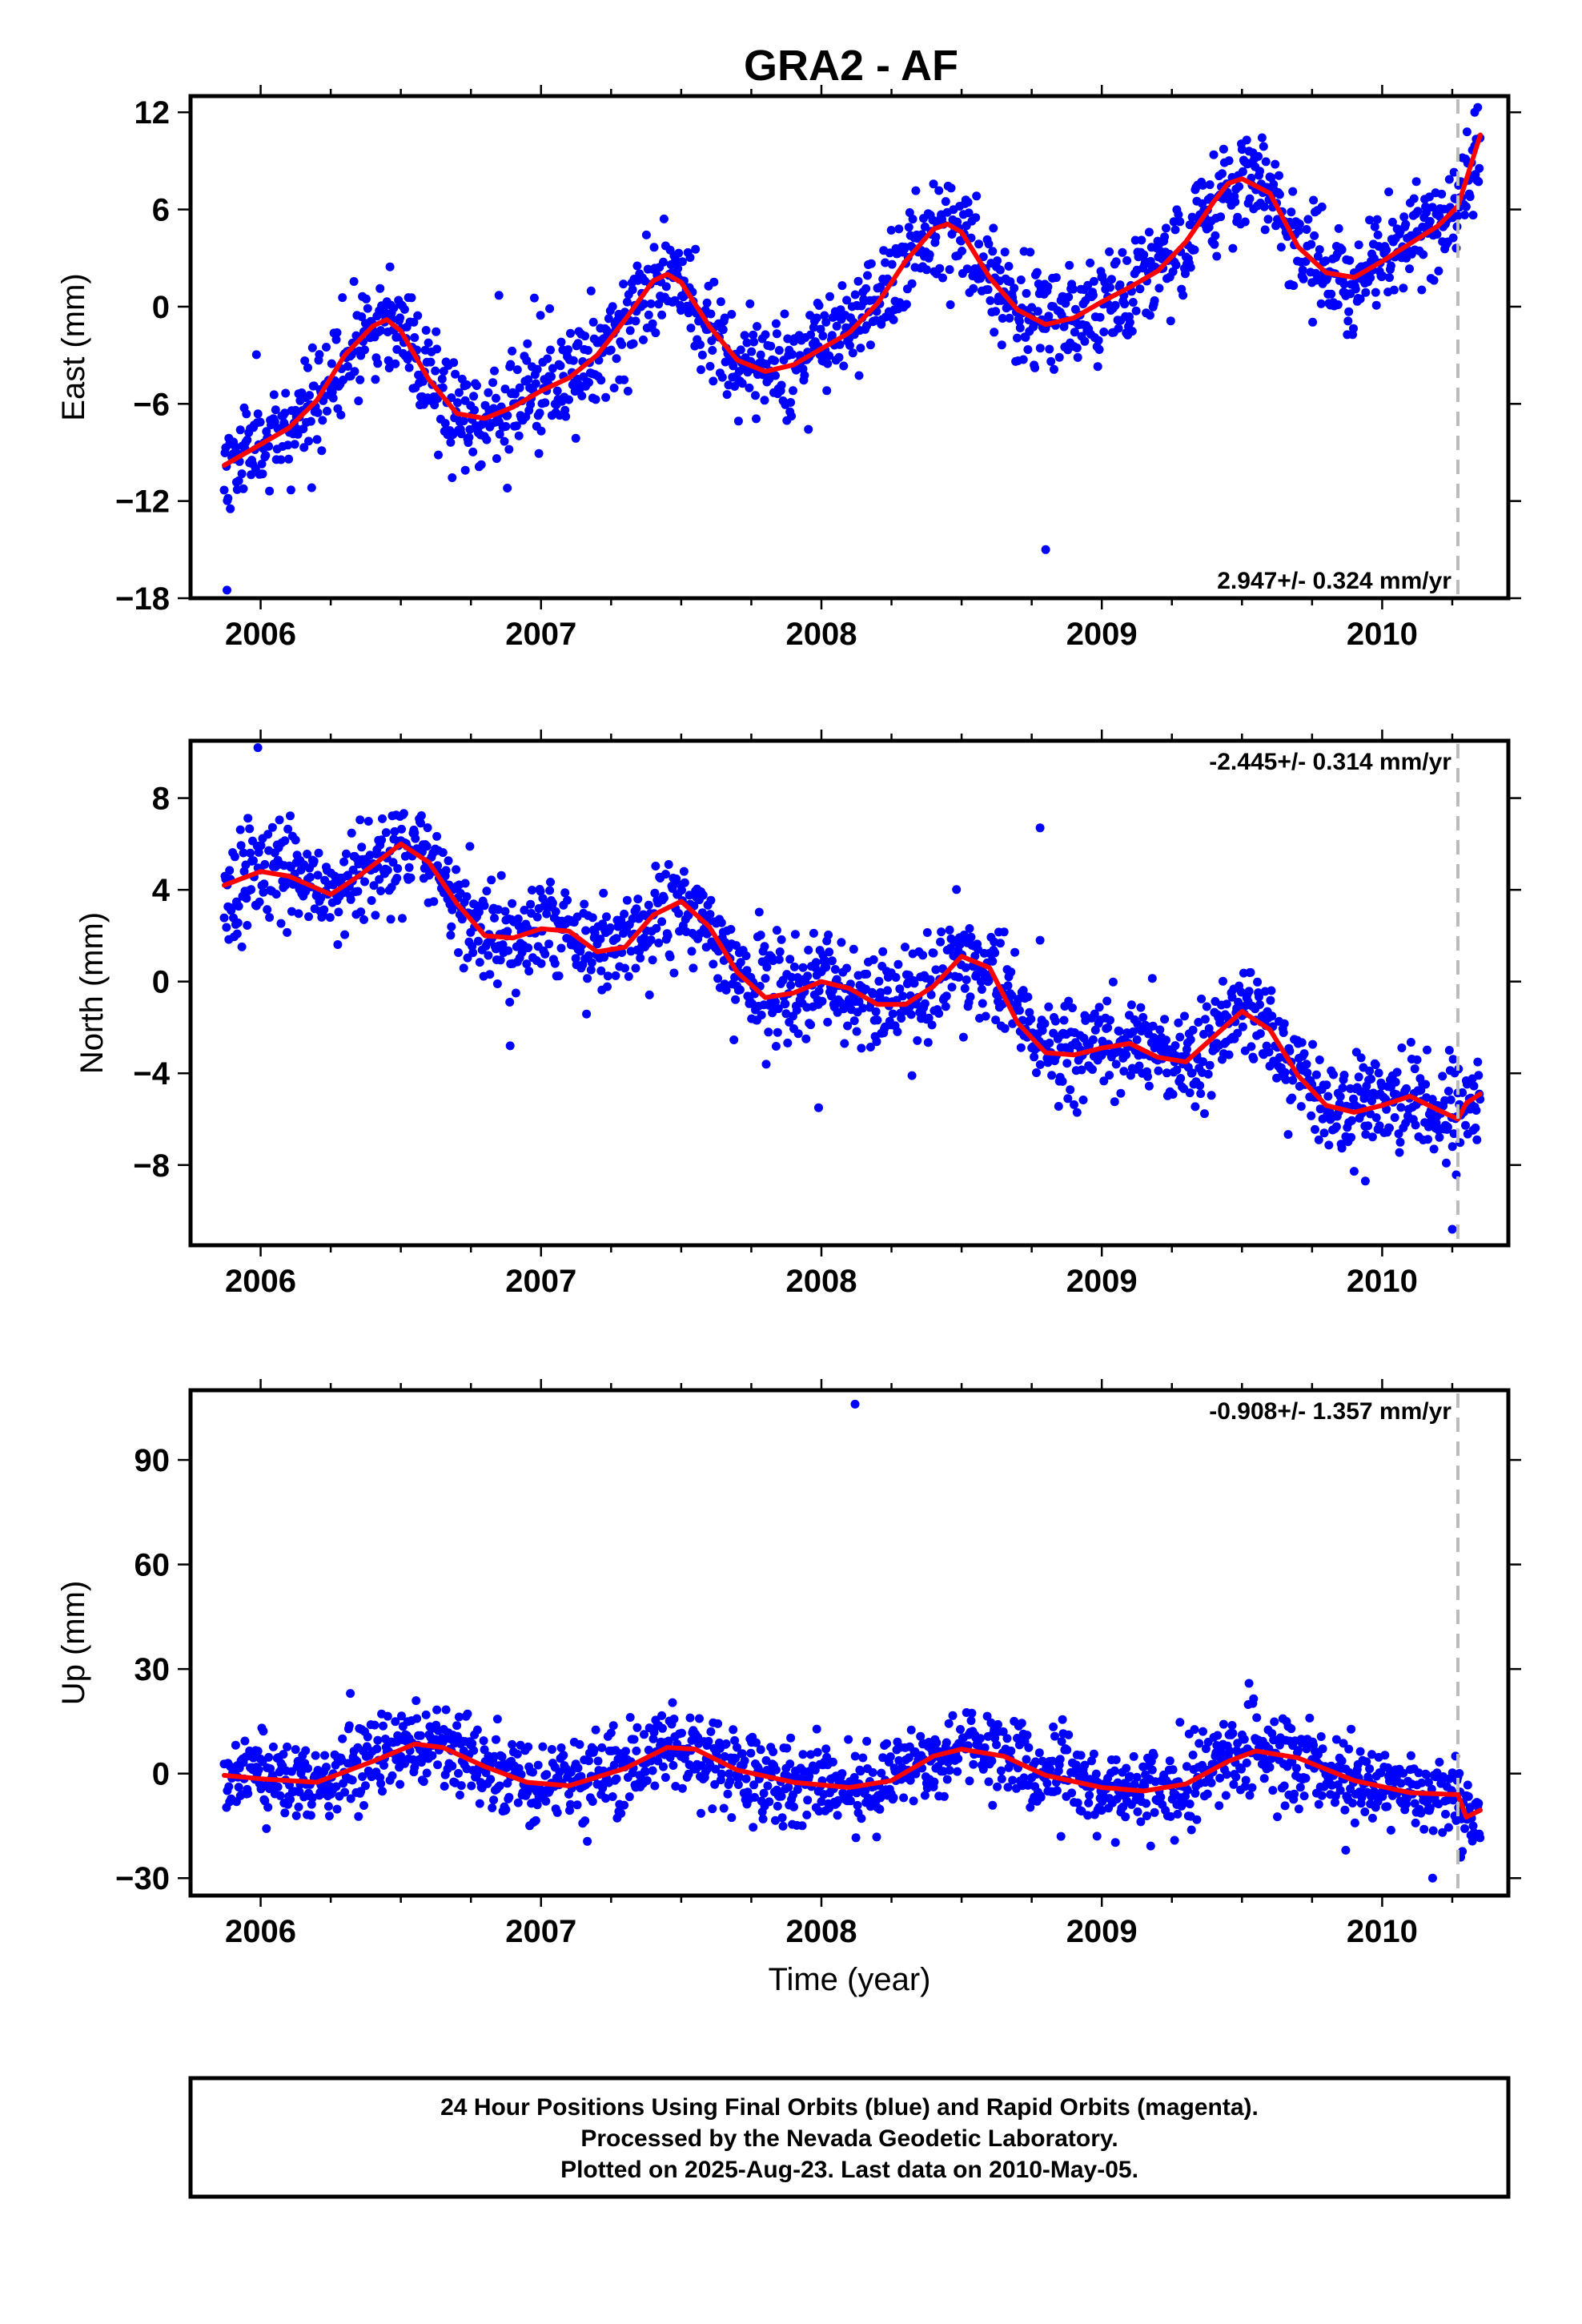 Image resolution: width=1582 pixels, height=2324 pixels. Describe the element at coordinates (142, 503) in the screenshot. I see `east-y-tick-label: −12` at that location.